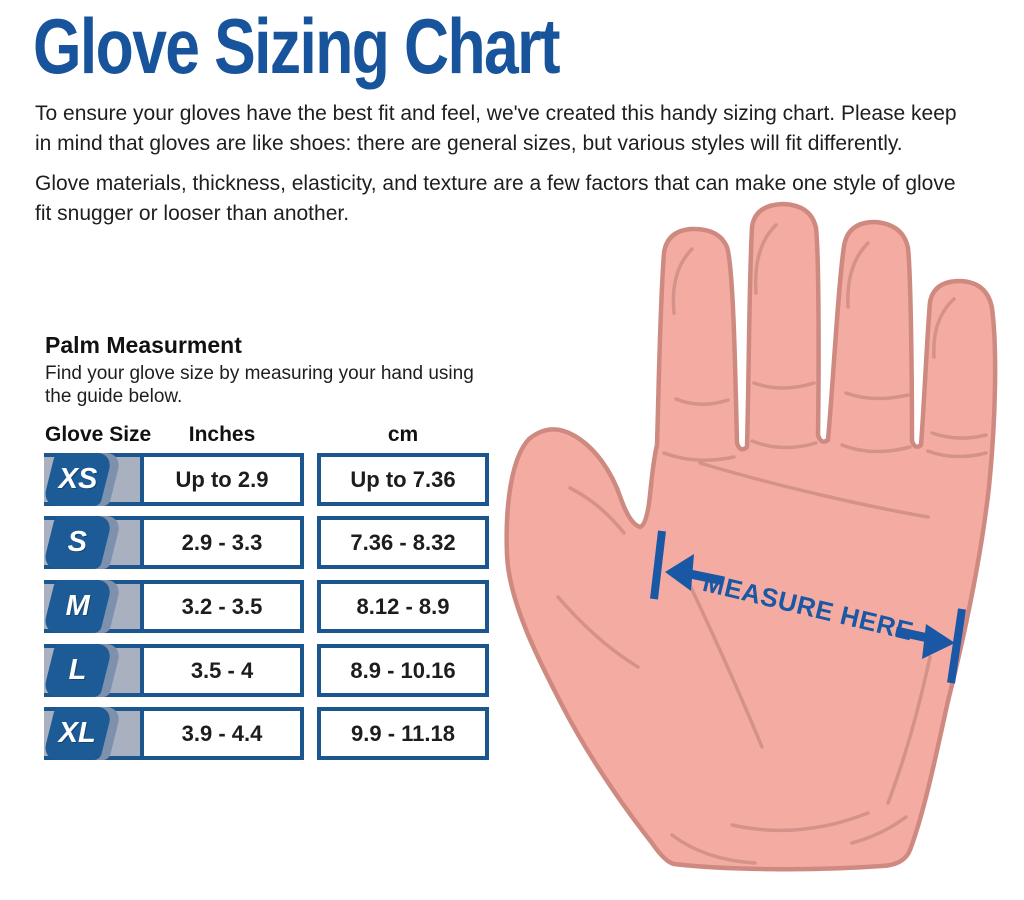 The image size is (1024, 900). I want to click on inches-value: 3.5 - 4, so click(222, 670).